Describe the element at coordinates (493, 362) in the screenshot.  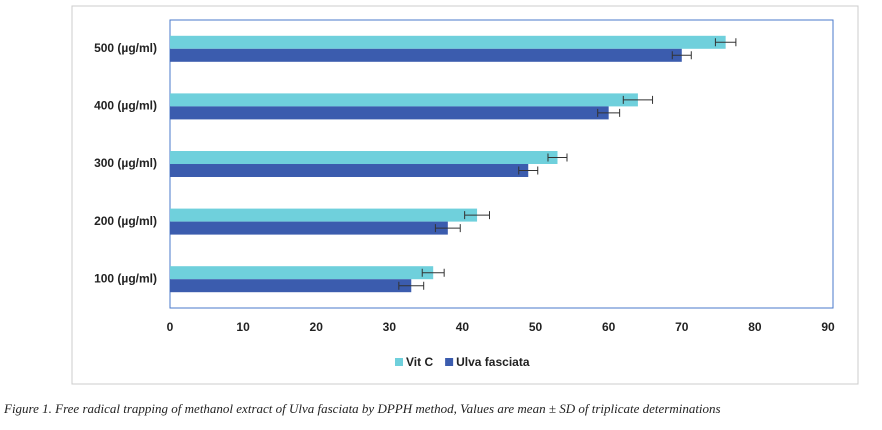
I see `legend-label: Ulva fasciata` at that location.